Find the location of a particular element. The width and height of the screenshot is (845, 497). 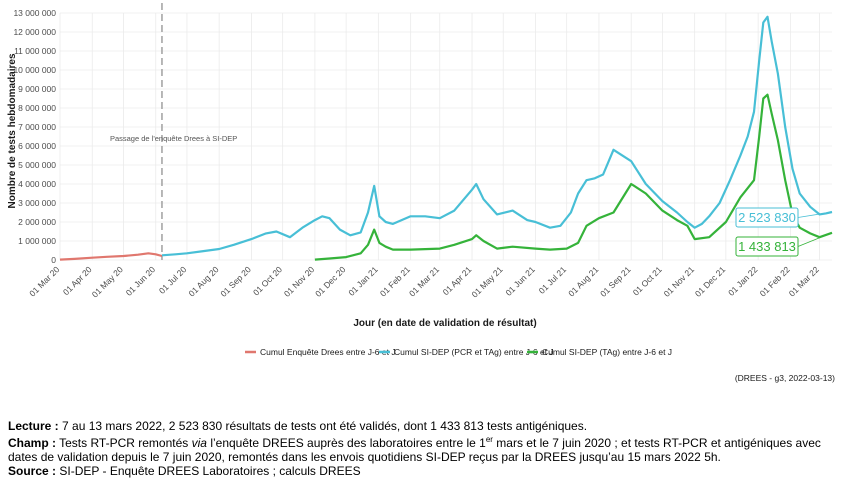

x-tick-label: 01 Oct 20 is located at coordinates (267, 280).